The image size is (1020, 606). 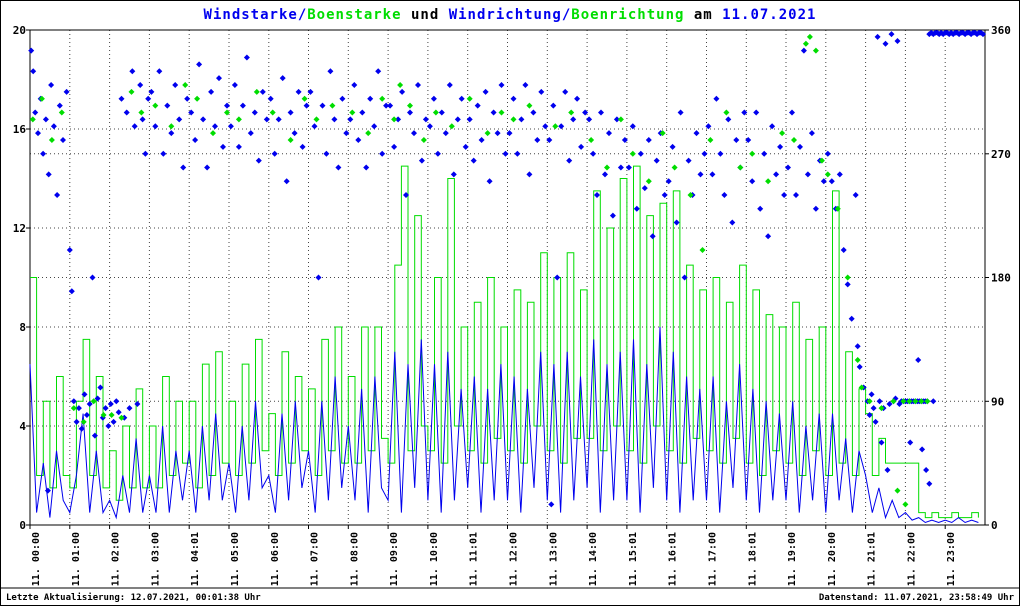 I want to click on data-timestamp-label: Datenstand: 11.07.2021, 23:58:49 Uhr, so click(x=917, y=598).